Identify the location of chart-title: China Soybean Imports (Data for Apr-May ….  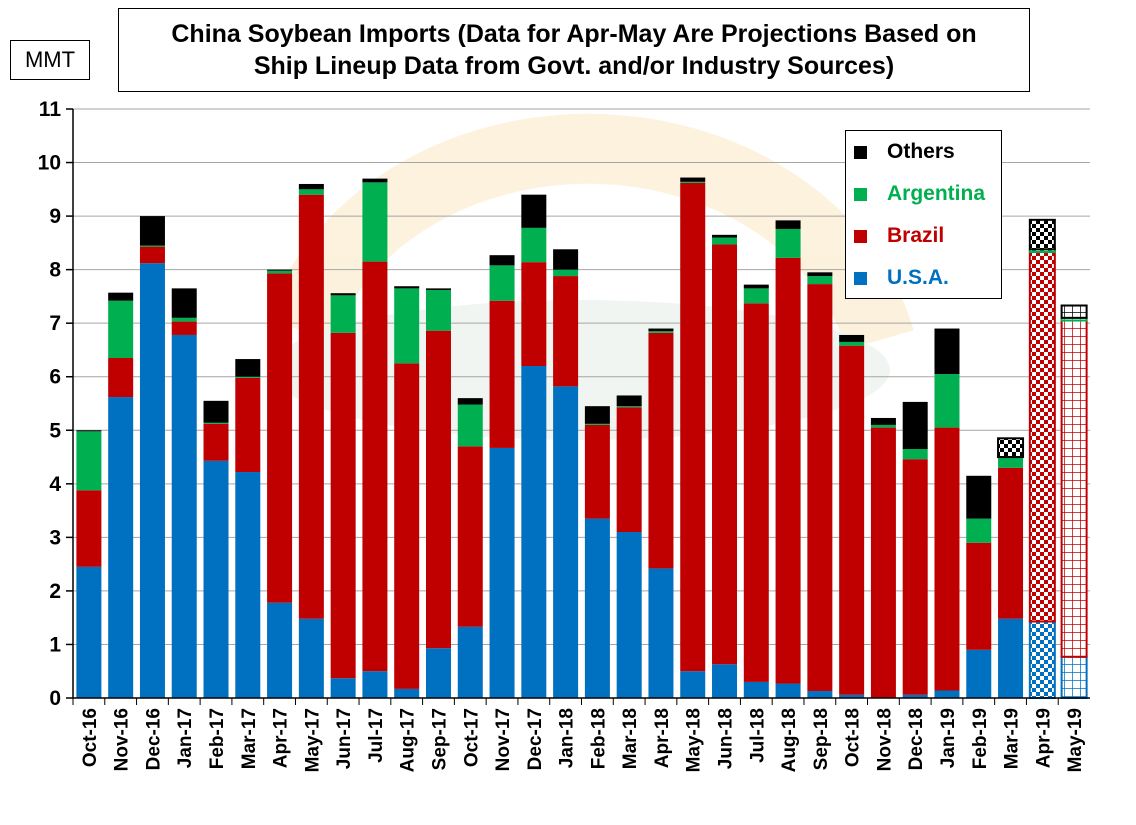
(574, 50).